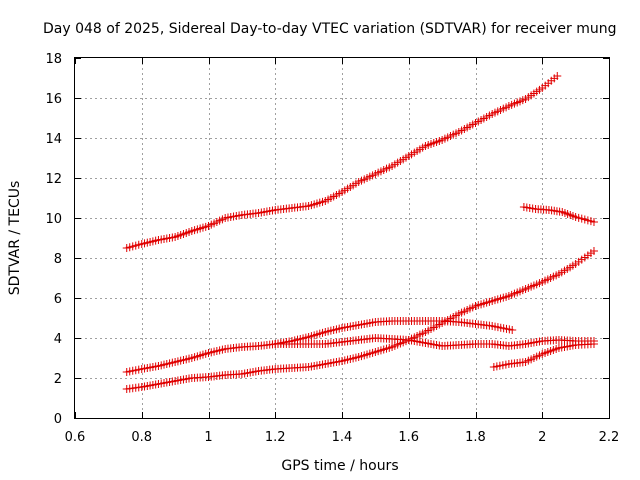  I want to click on x-tick-label: 1.4, so click(342, 437).